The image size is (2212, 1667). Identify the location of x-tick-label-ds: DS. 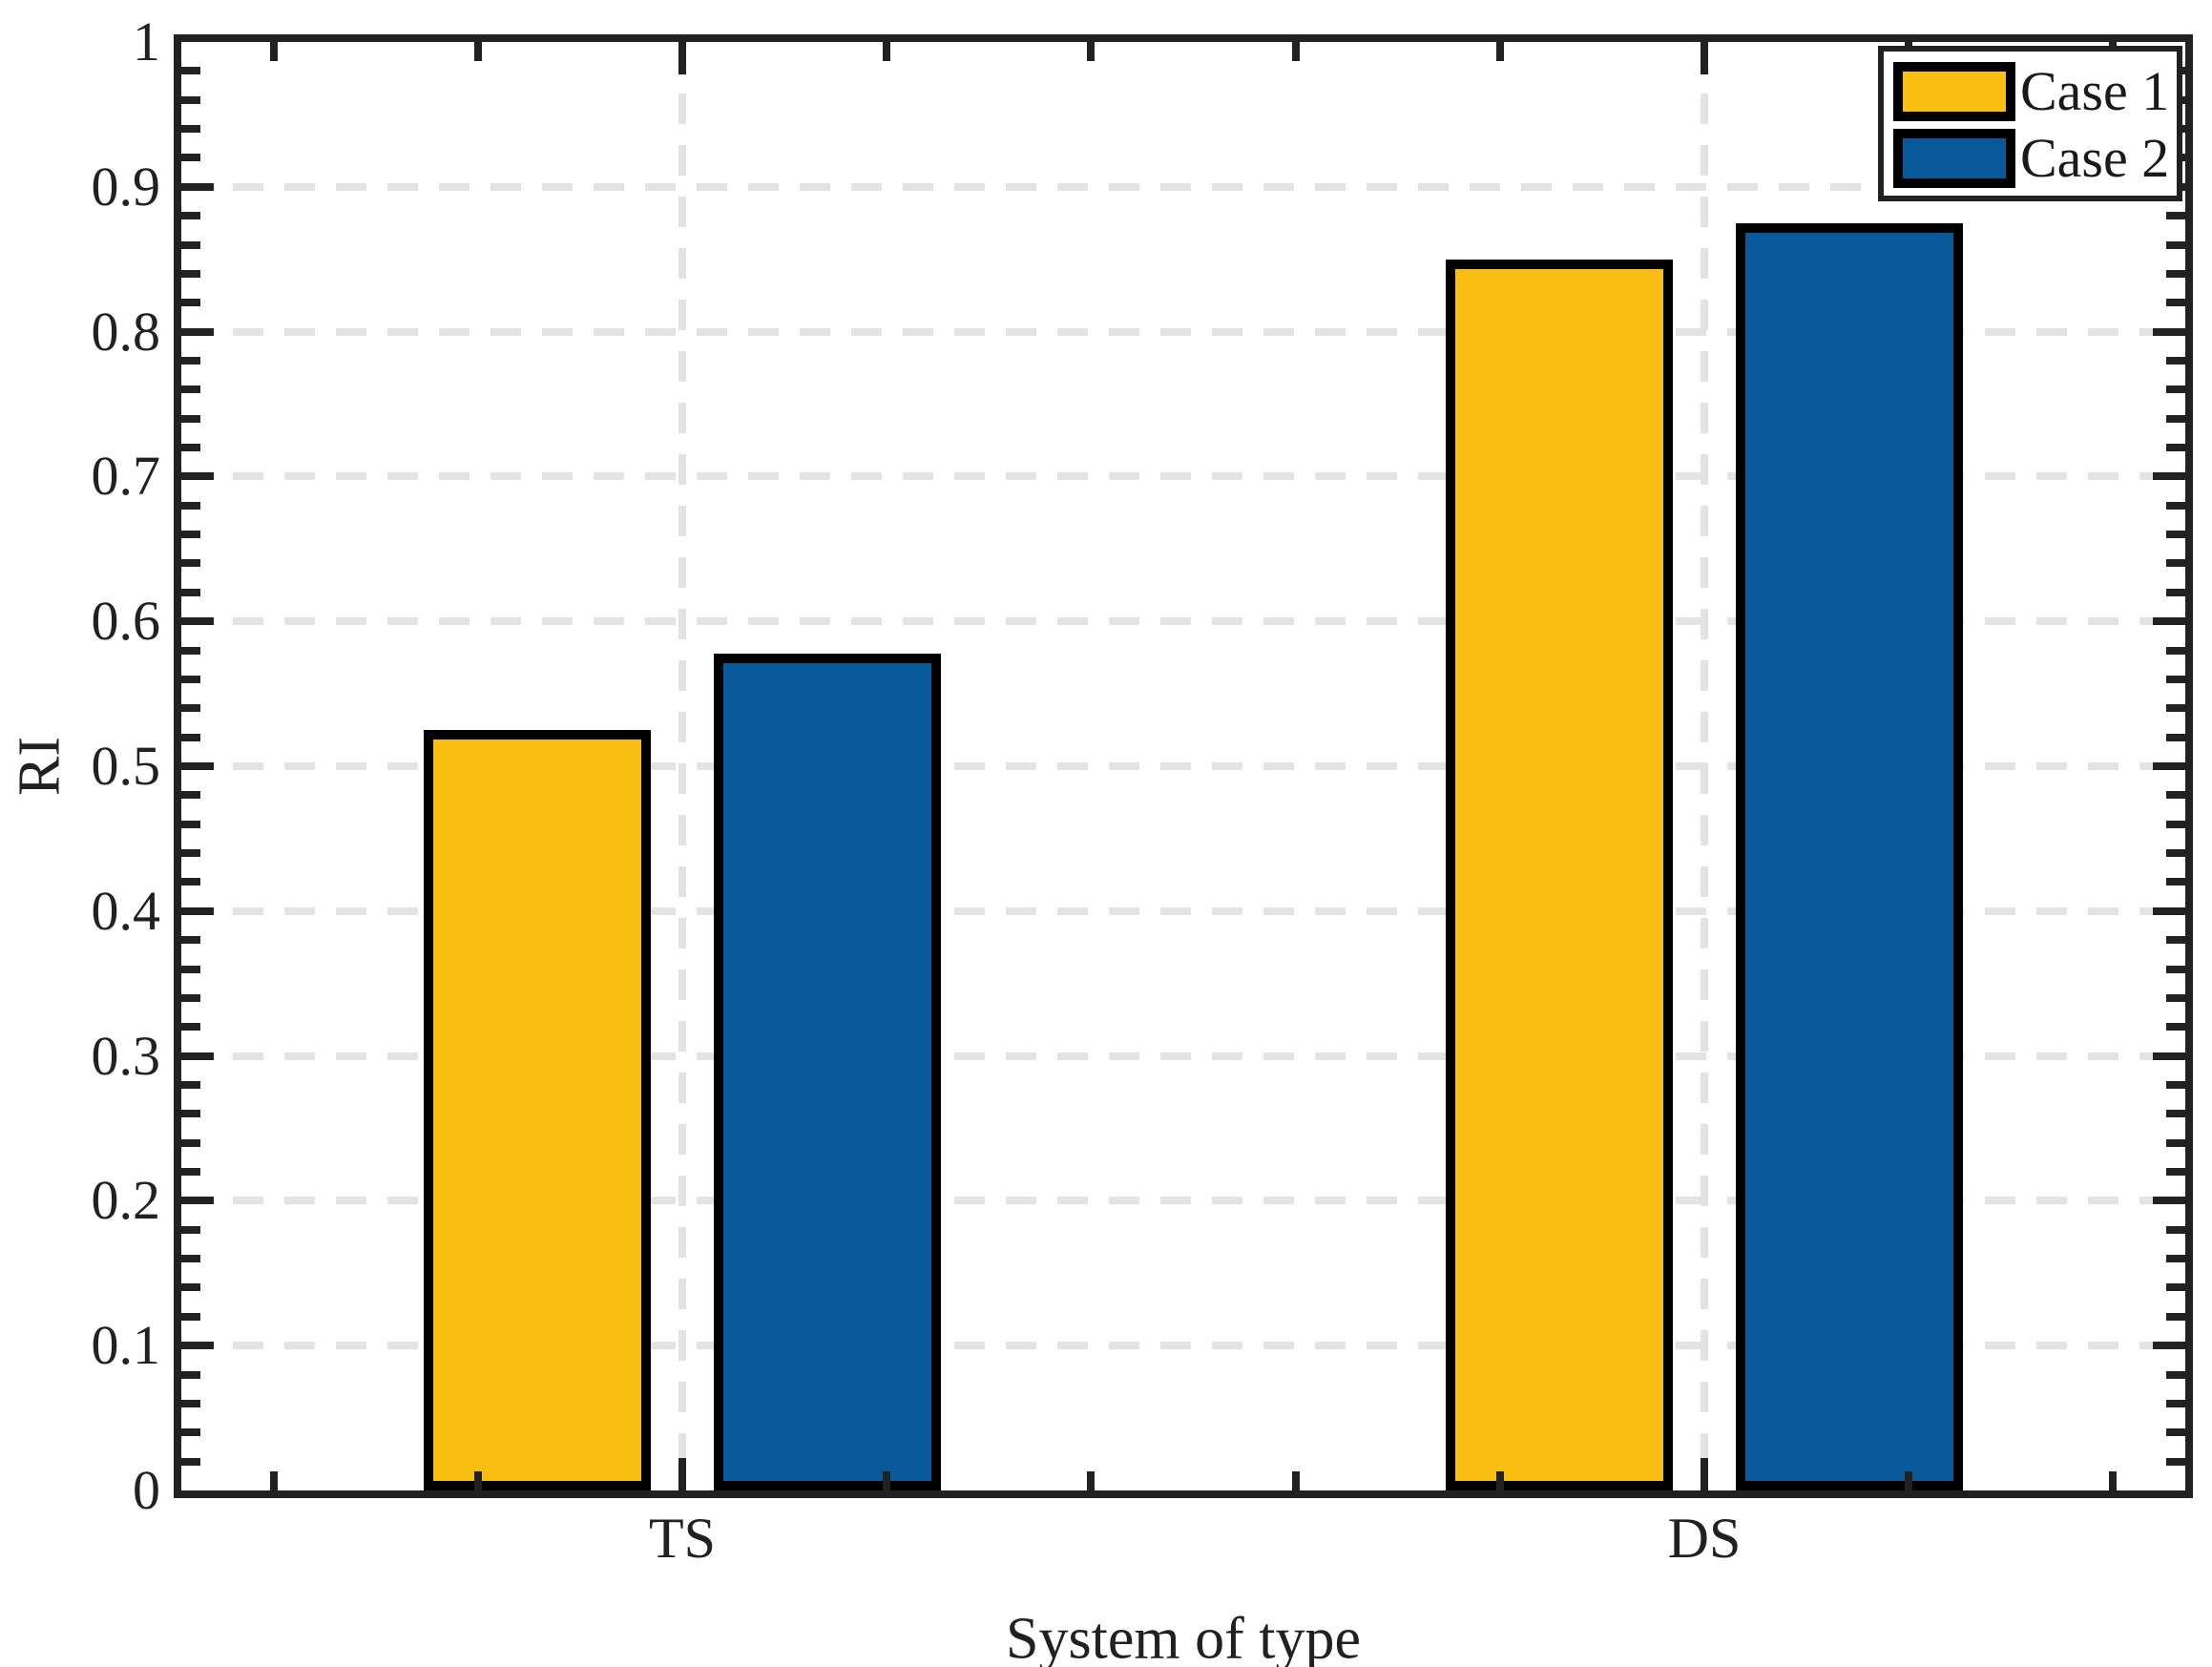
(1705, 1538).